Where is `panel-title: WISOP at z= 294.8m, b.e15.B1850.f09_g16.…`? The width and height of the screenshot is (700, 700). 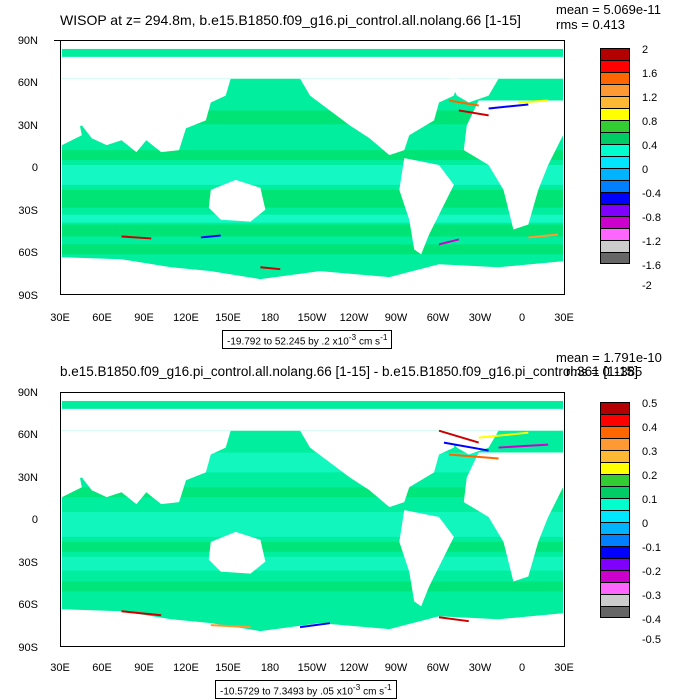 panel-title: WISOP at z= 294.8m, b.e15.B1850.f09_g16.… is located at coordinates (290, 20).